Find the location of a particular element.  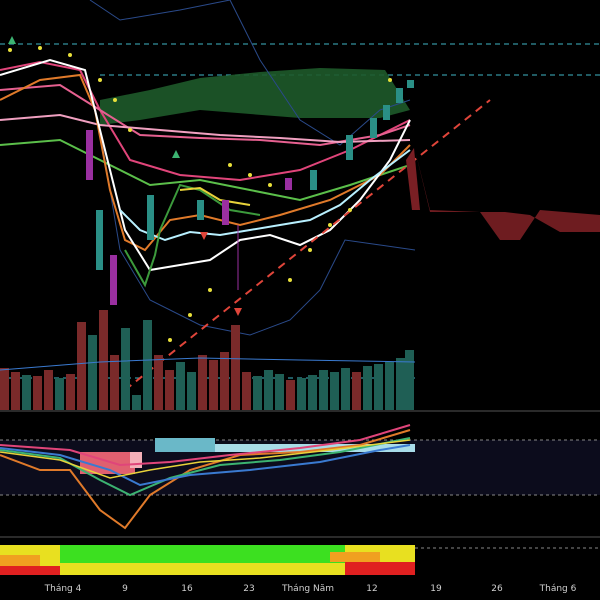

x-label: Tháng 6 is located at coordinates (558, 589).